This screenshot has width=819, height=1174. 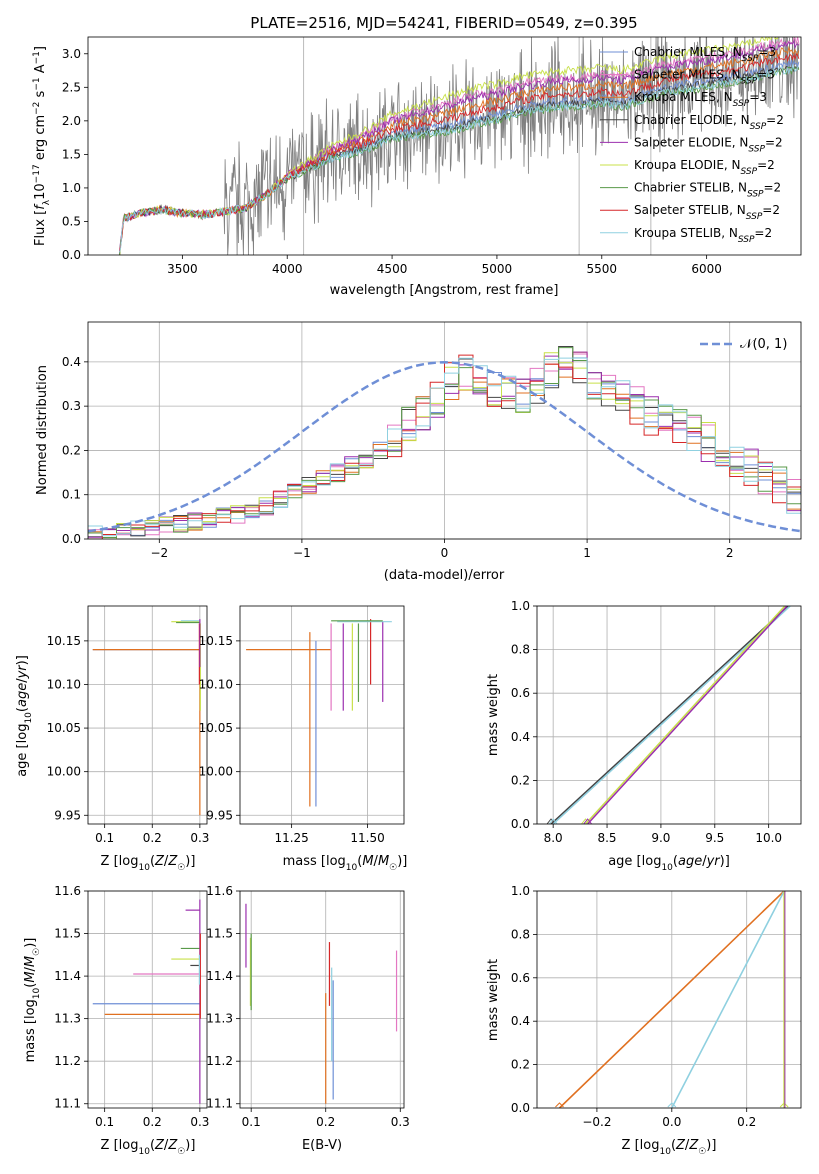 I want to click on y-tick-label: 11.6, so click(x=67, y=891).